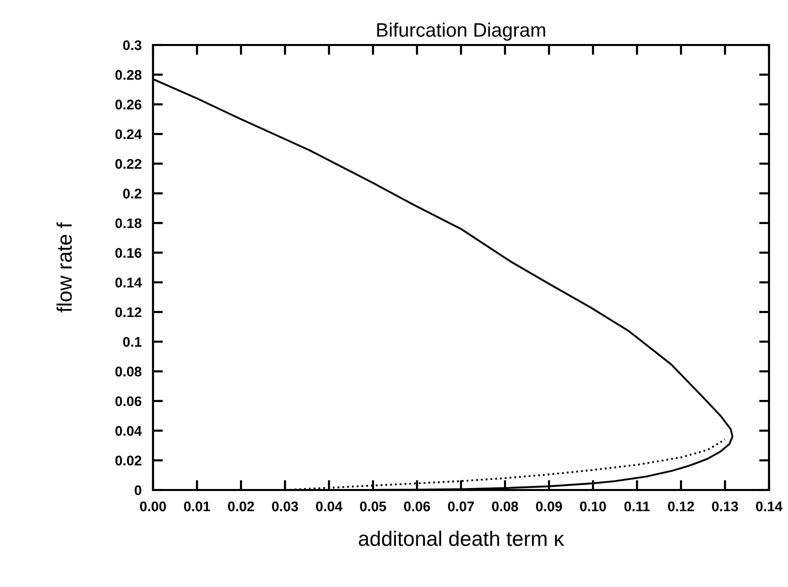 This screenshot has height=587, width=788. What do you see at coordinates (132, 45) in the screenshot?
I see `y-tick-label: 0.3` at bounding box center [132, 45].